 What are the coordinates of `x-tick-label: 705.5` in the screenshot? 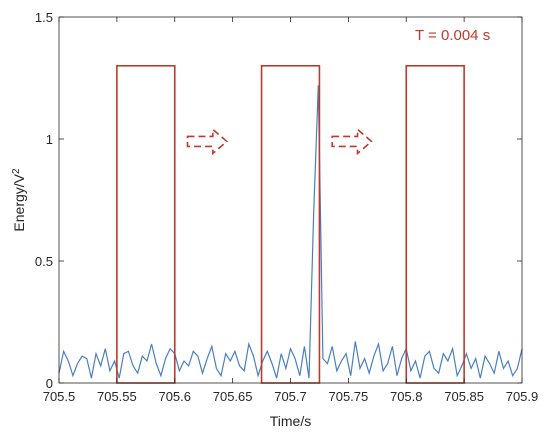 It's located at (59, 396).